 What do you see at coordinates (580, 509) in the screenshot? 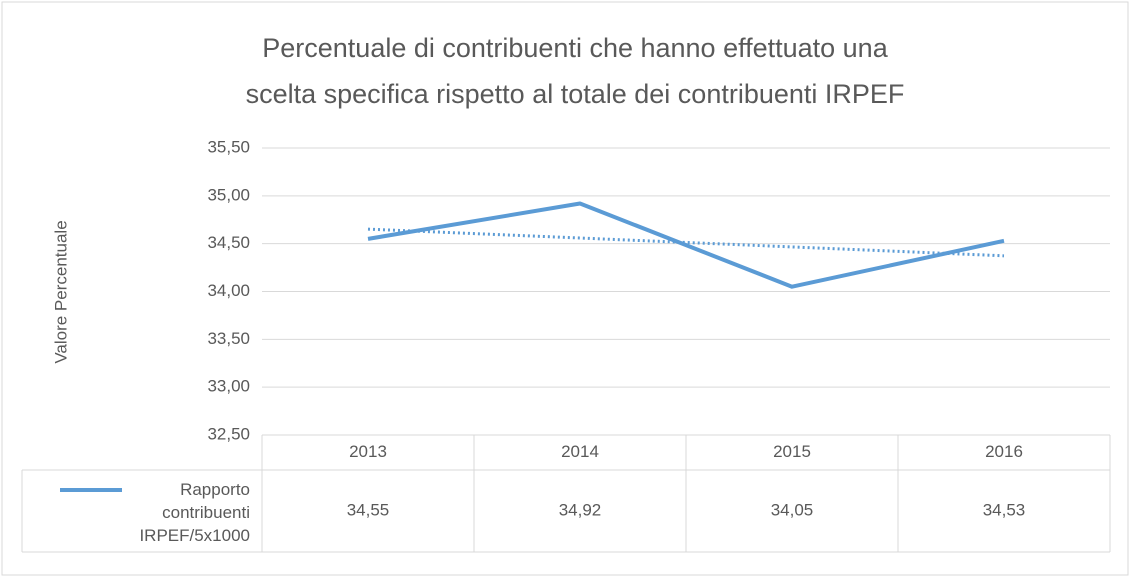
I see `table-value: 34,92` at bounding box center [580, 509].